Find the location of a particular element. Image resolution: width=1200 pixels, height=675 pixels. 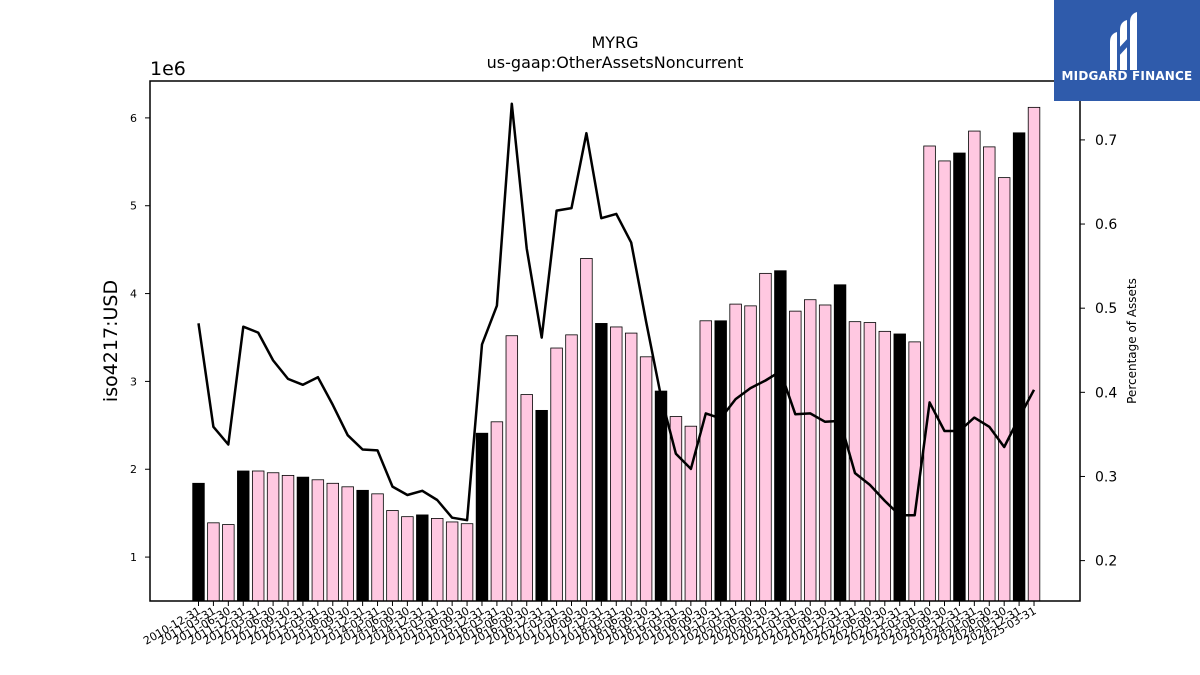

y-axis-ticks: 1 2 3 4 5 6 is located at coordinates (140, 338).